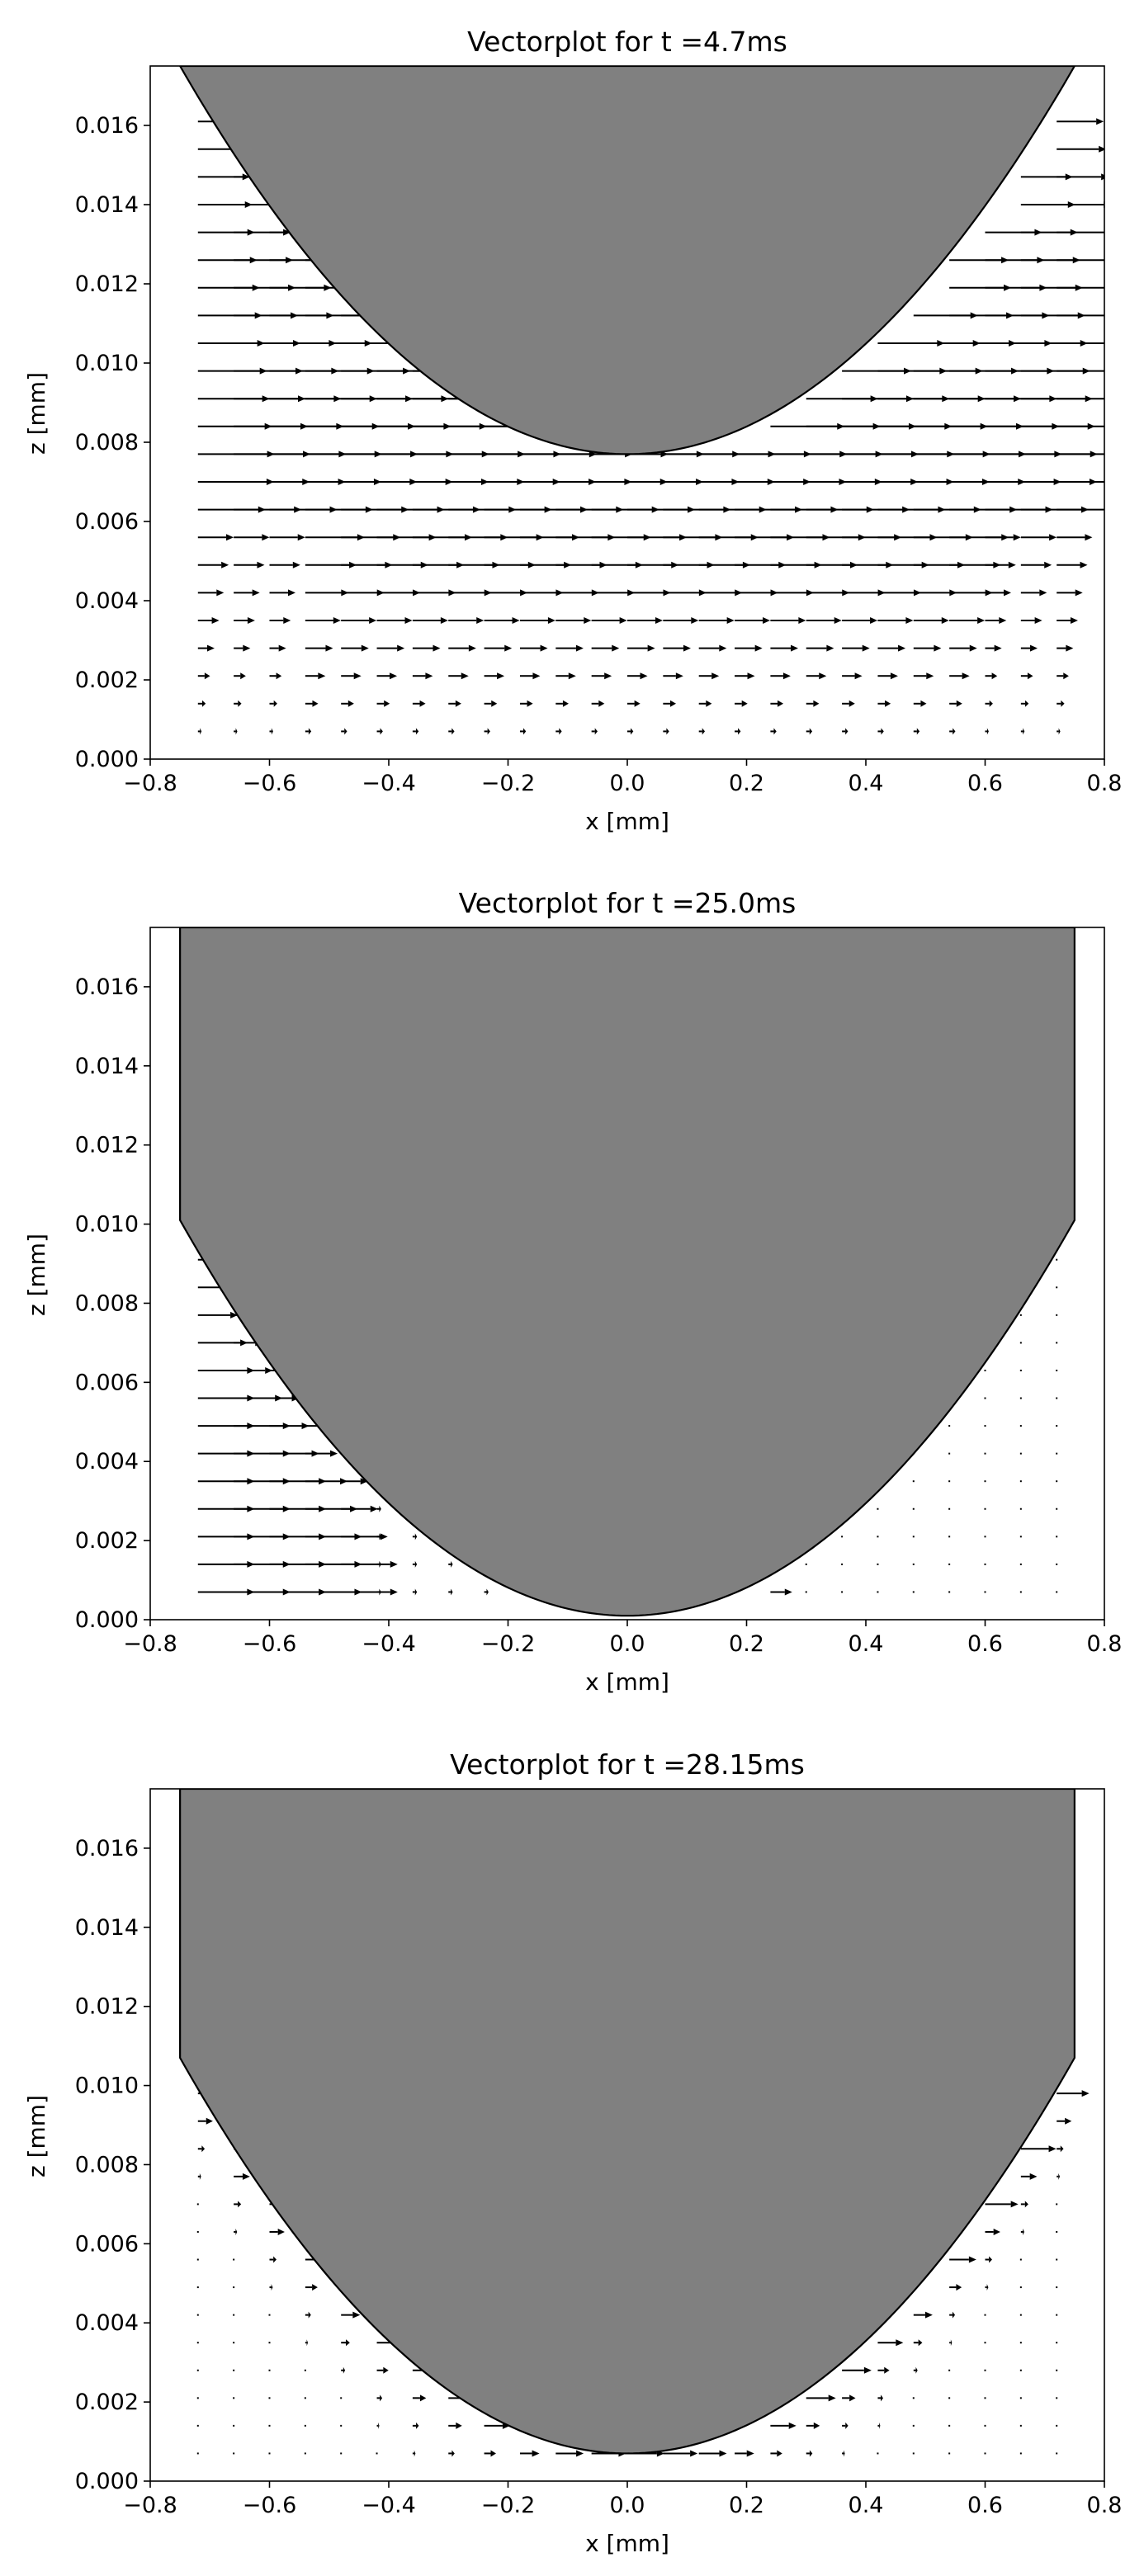 This screenshot has width=1144, height=2576. What do you see at coordinates (389, 2505) in the screenshot?
I see `x-tick-label: −0.4` at bounding box center [389, 2505].